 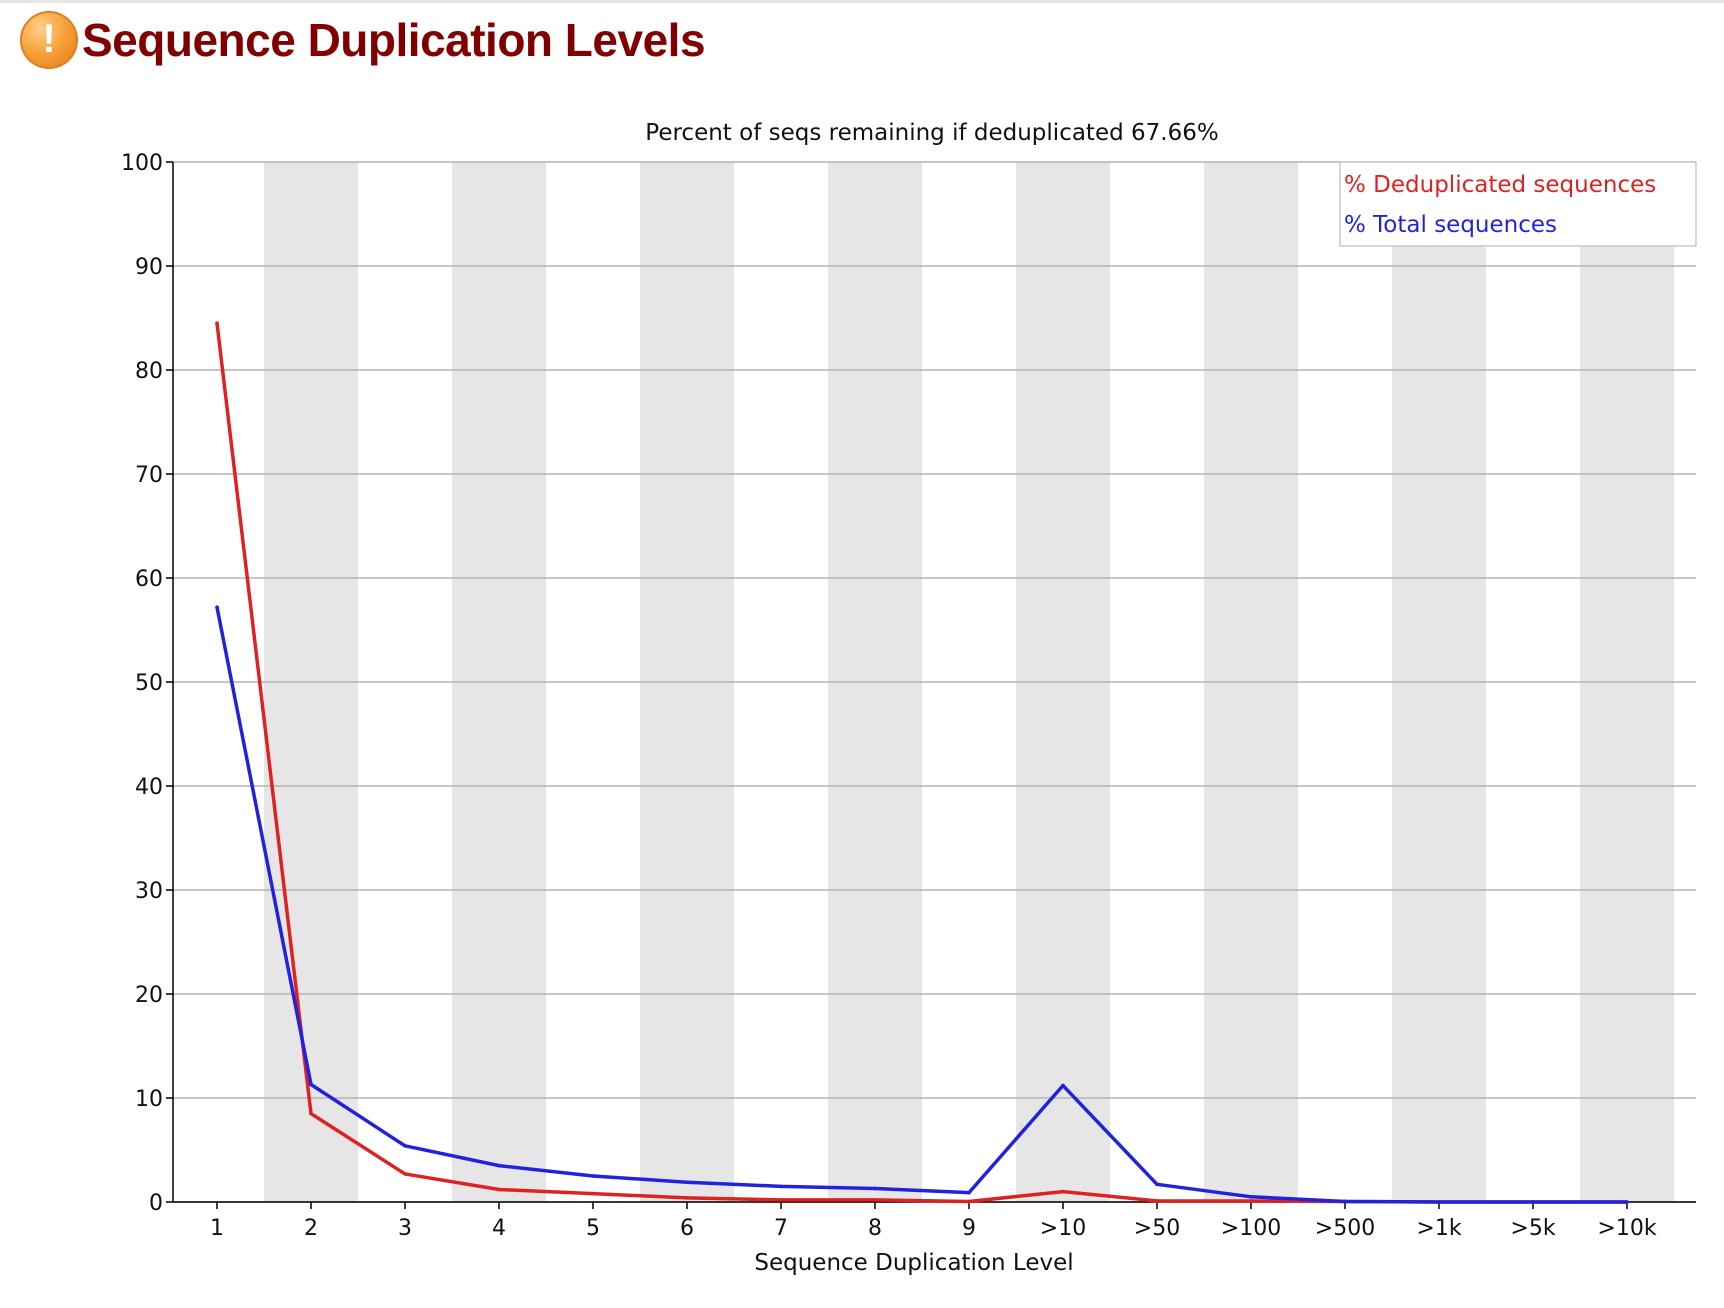 What do you see at coordinates (149, 267) in the screenshot?
I see `y-tick-label: 90` at bounding box center [149, 267].